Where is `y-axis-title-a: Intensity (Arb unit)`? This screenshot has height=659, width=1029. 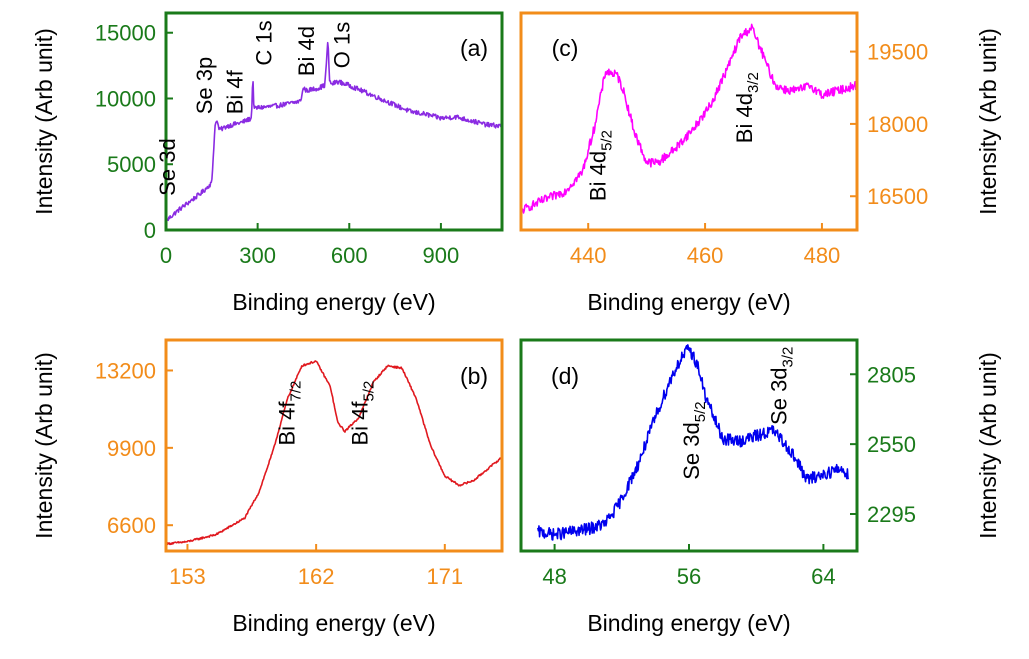
y-axis-title-a: Intensity (Arb unit) is located at coordinates (44, 121).